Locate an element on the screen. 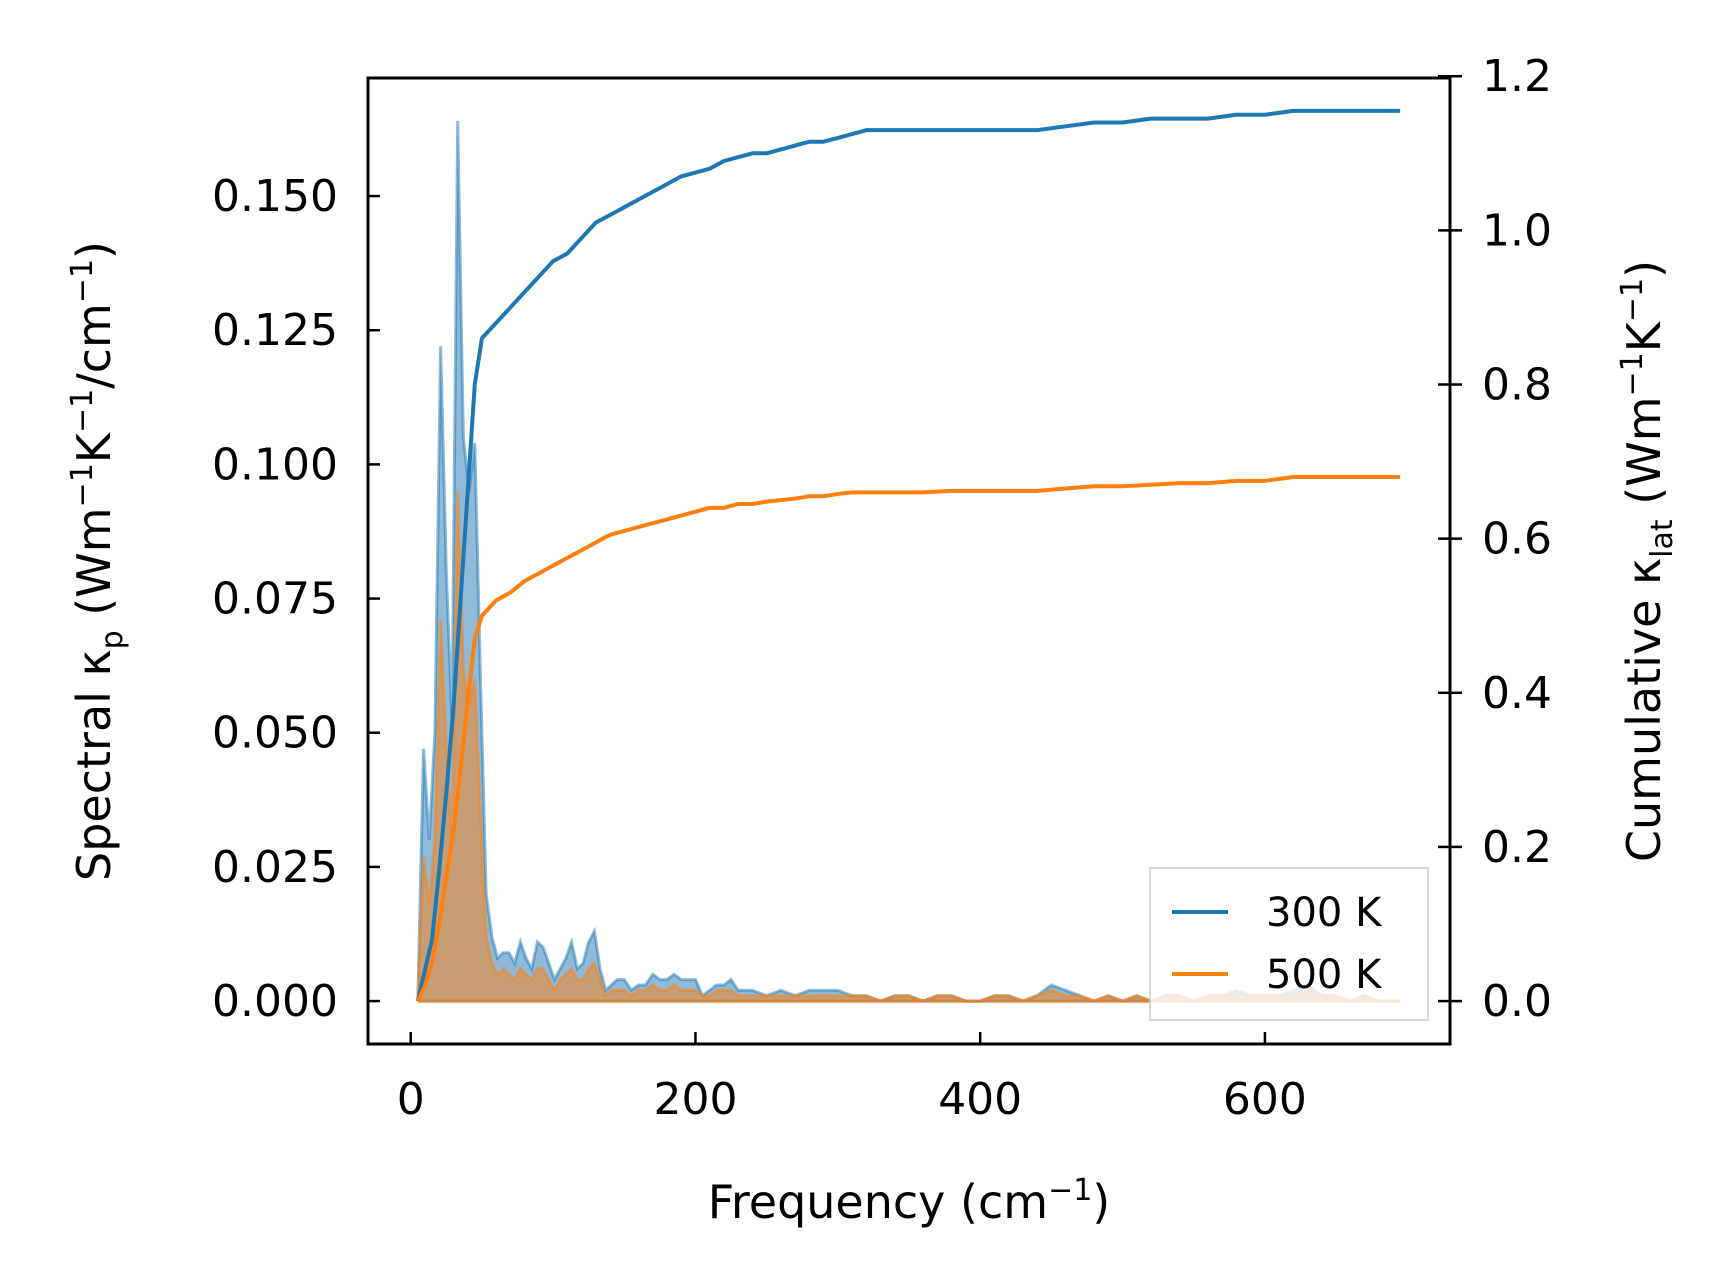 This screenshot has height=1280, width=1716. y-right-tick-label: 0.8 is located at coordinates (1517, 385).